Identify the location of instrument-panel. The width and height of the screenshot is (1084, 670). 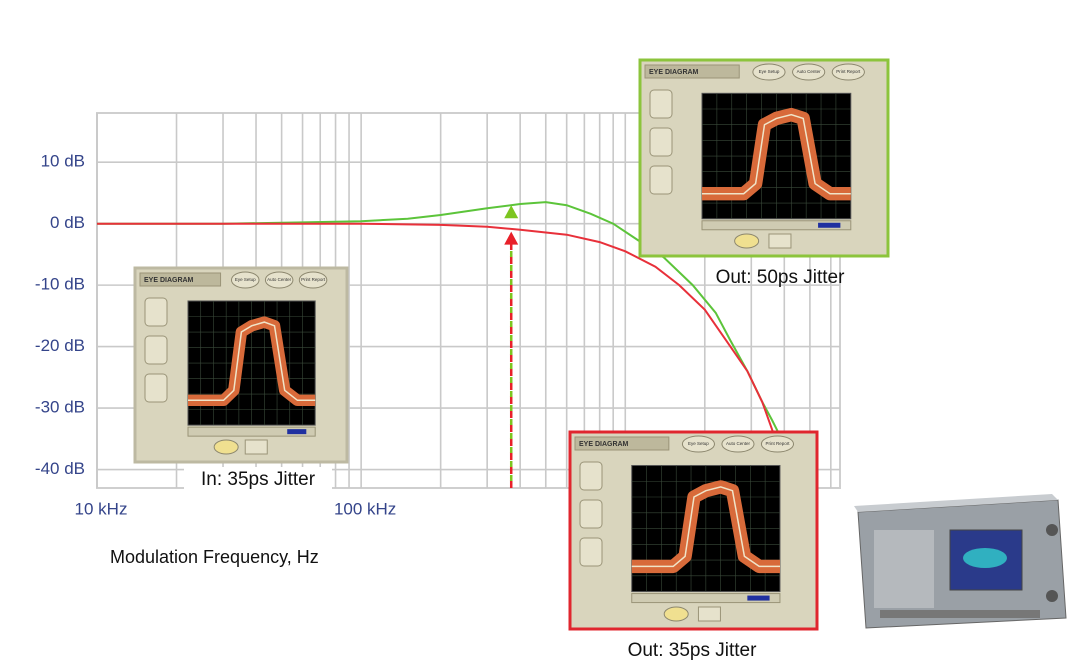
(904, 569).